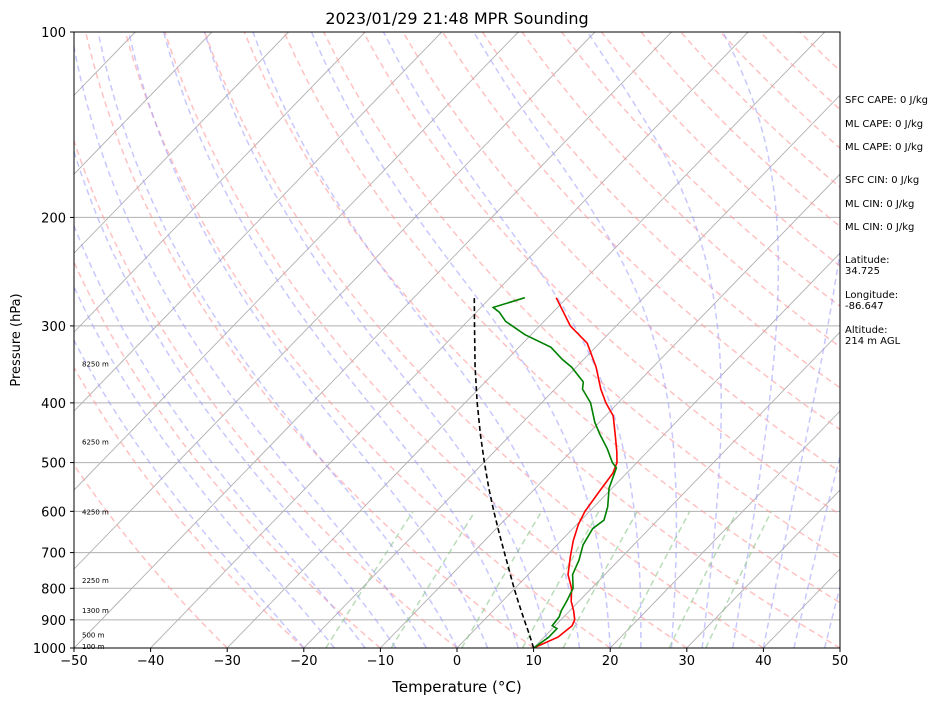 The width and height of the screenshot is (946, 705). What do you see at coordinates (303, 661) in the screenshot?
I see `x-tick-label: −20` at bounding box center [303, 661].